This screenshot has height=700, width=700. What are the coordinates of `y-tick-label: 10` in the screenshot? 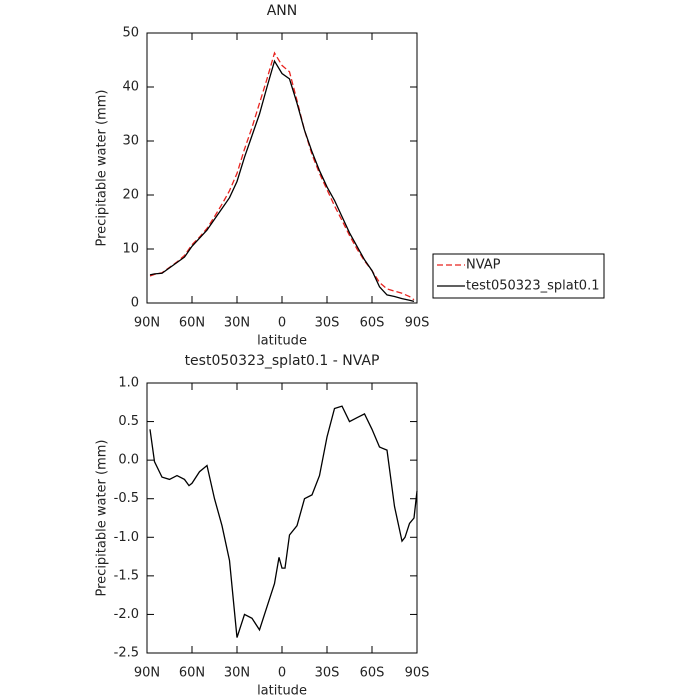 It's located at (130, 249).